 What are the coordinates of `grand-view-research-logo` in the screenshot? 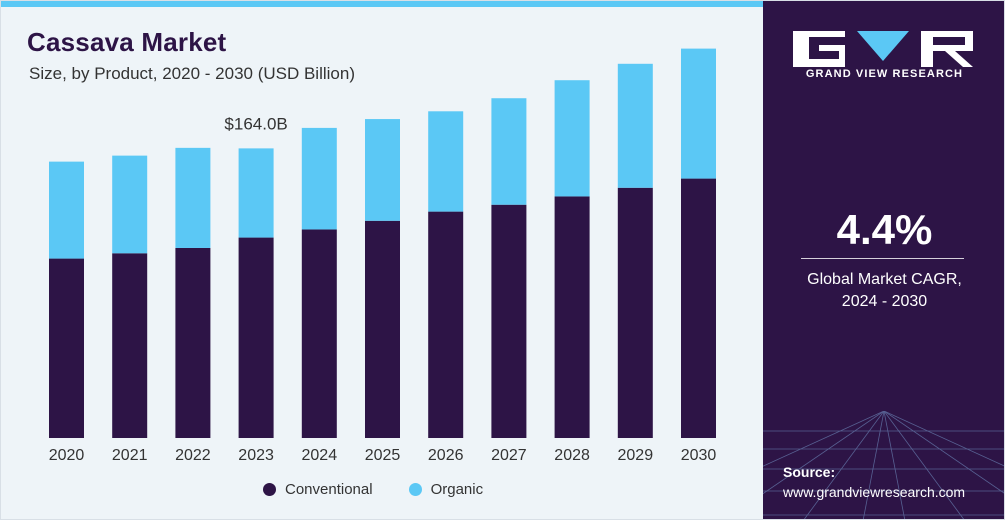 It's located at (883, 49).